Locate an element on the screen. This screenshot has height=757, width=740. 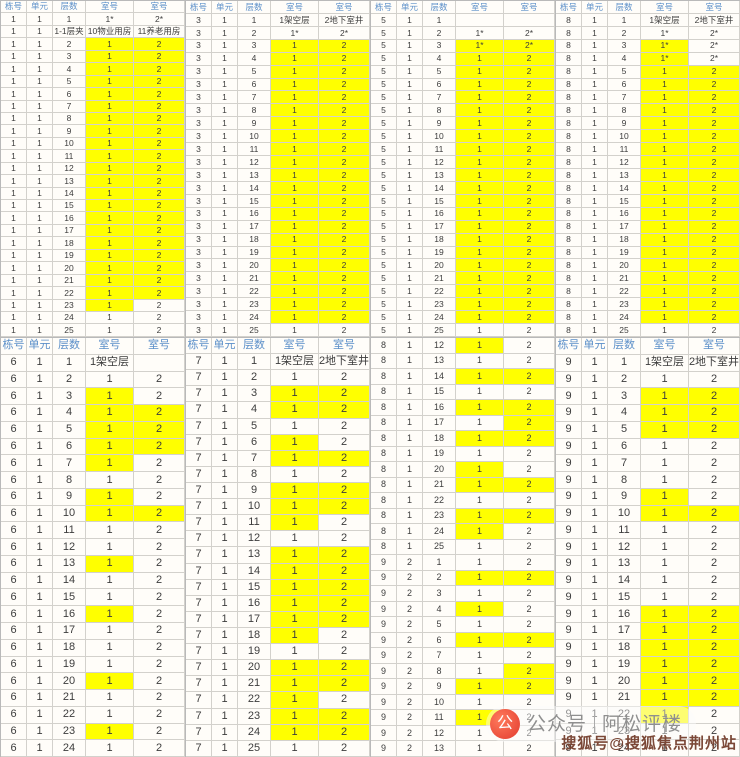
column-header: 室号 is located at coordinates (110, 346).